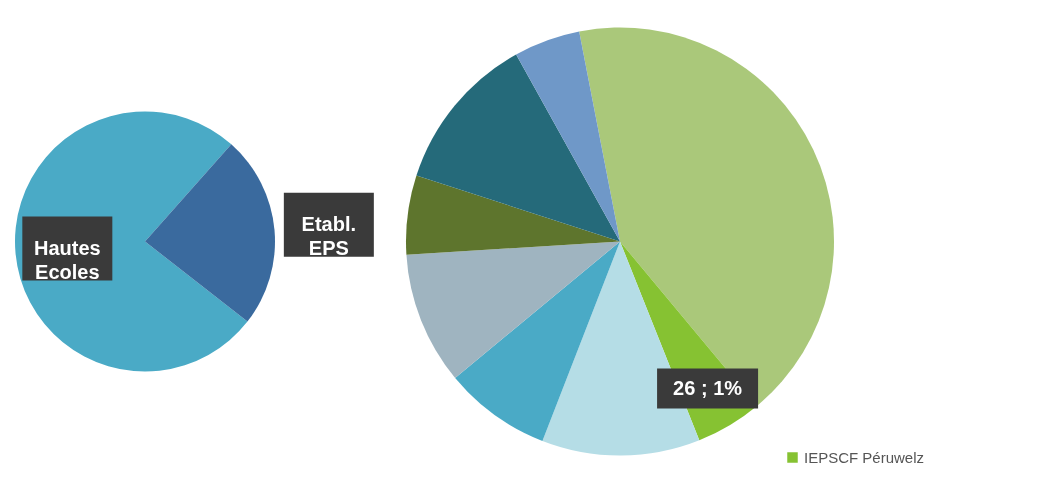 Image resolution: width=1056 pixels, height=483 pixels. What do you see at coordinates (67, 259) in the screenshot?
I see `slice-label: Hautes Ecoles` at bounding box center [67, 259].